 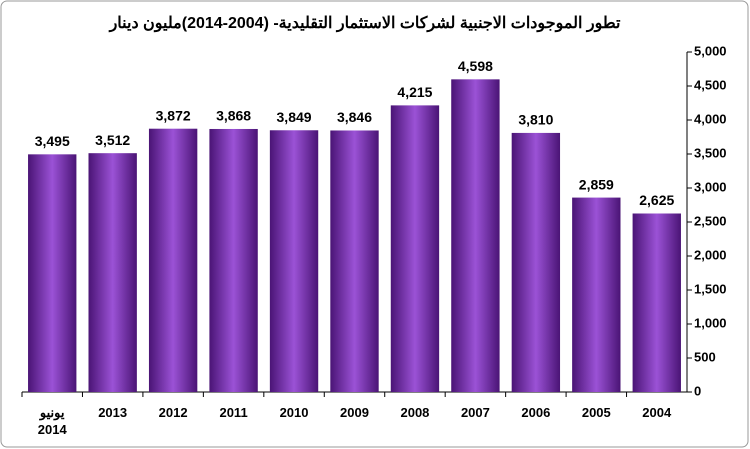 I want to click on value-label: 3,810, so click(x=535, y=120).